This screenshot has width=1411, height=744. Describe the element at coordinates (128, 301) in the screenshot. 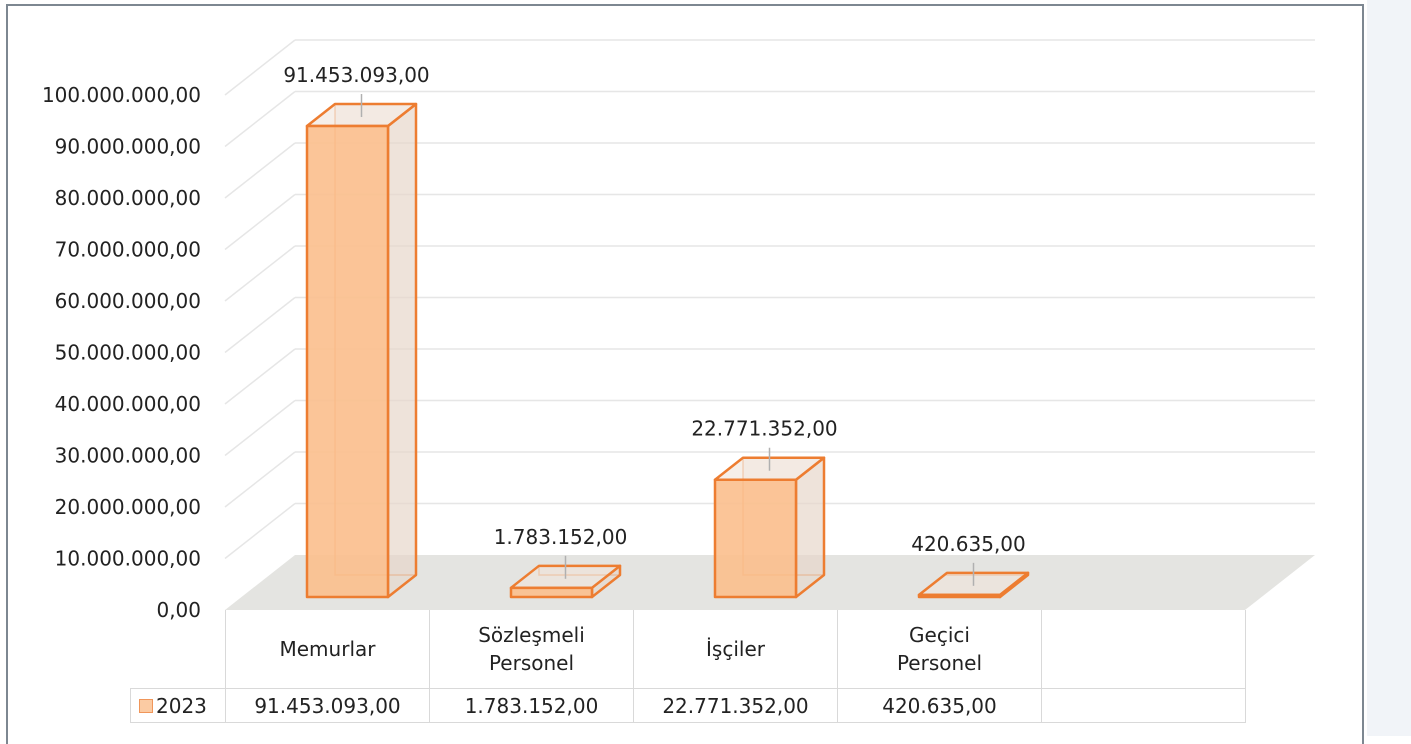

I see `y-tick-label: 60.000.000,00` at that location.